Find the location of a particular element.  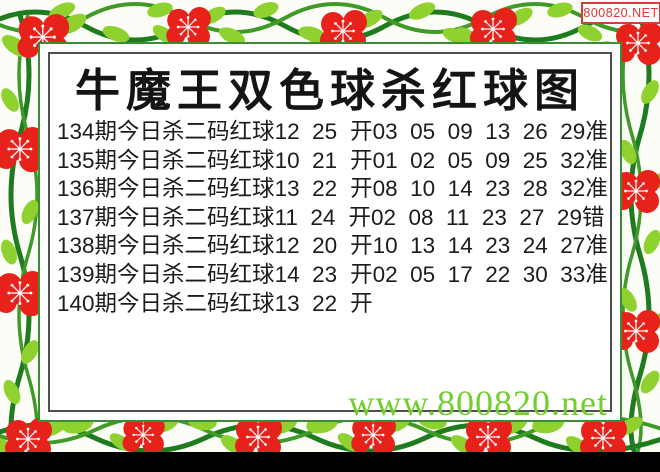

vine-icon is located at coordinates (636, 240).